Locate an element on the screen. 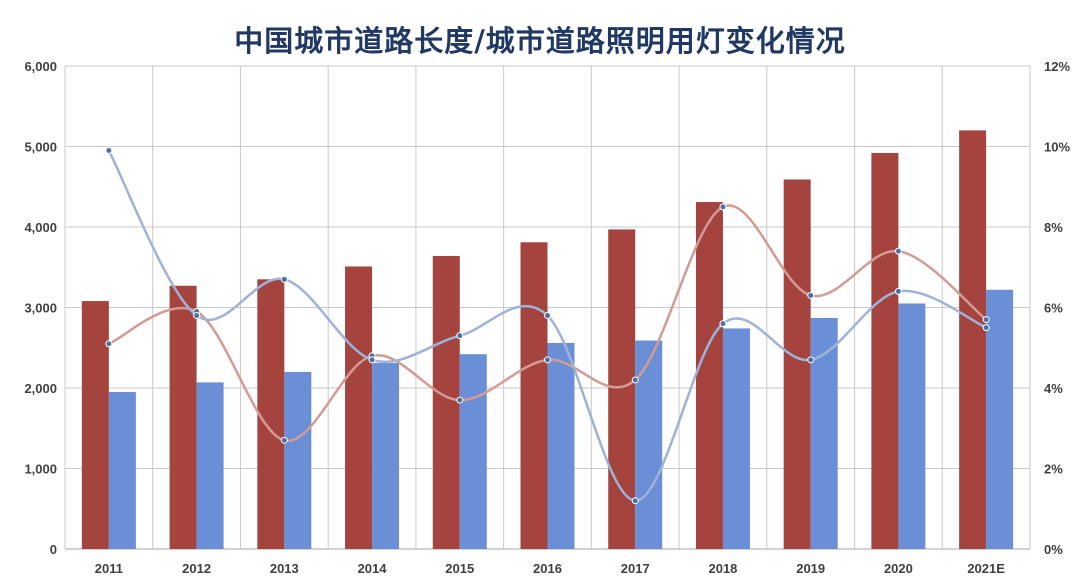  point-series-blue-line-2013 is located at coordinates (284, 279).